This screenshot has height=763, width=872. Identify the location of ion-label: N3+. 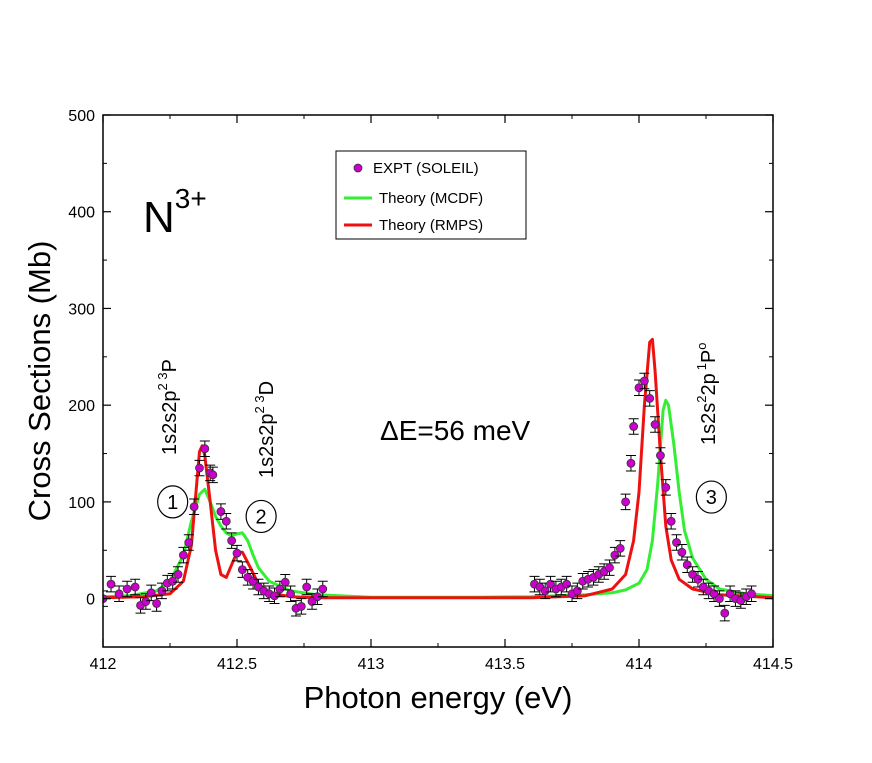
(175, 212).